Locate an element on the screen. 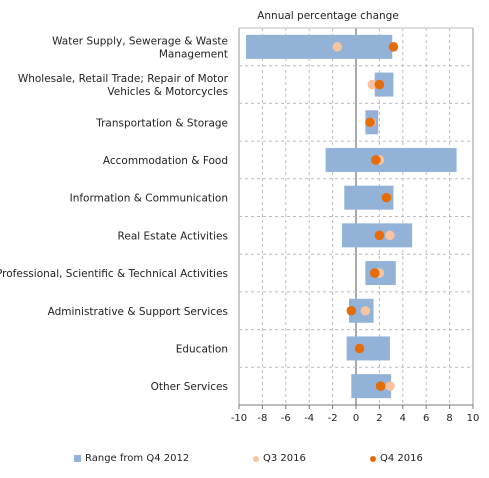  category-label: Administrative & Support Services is located at coordinates (138, 312).